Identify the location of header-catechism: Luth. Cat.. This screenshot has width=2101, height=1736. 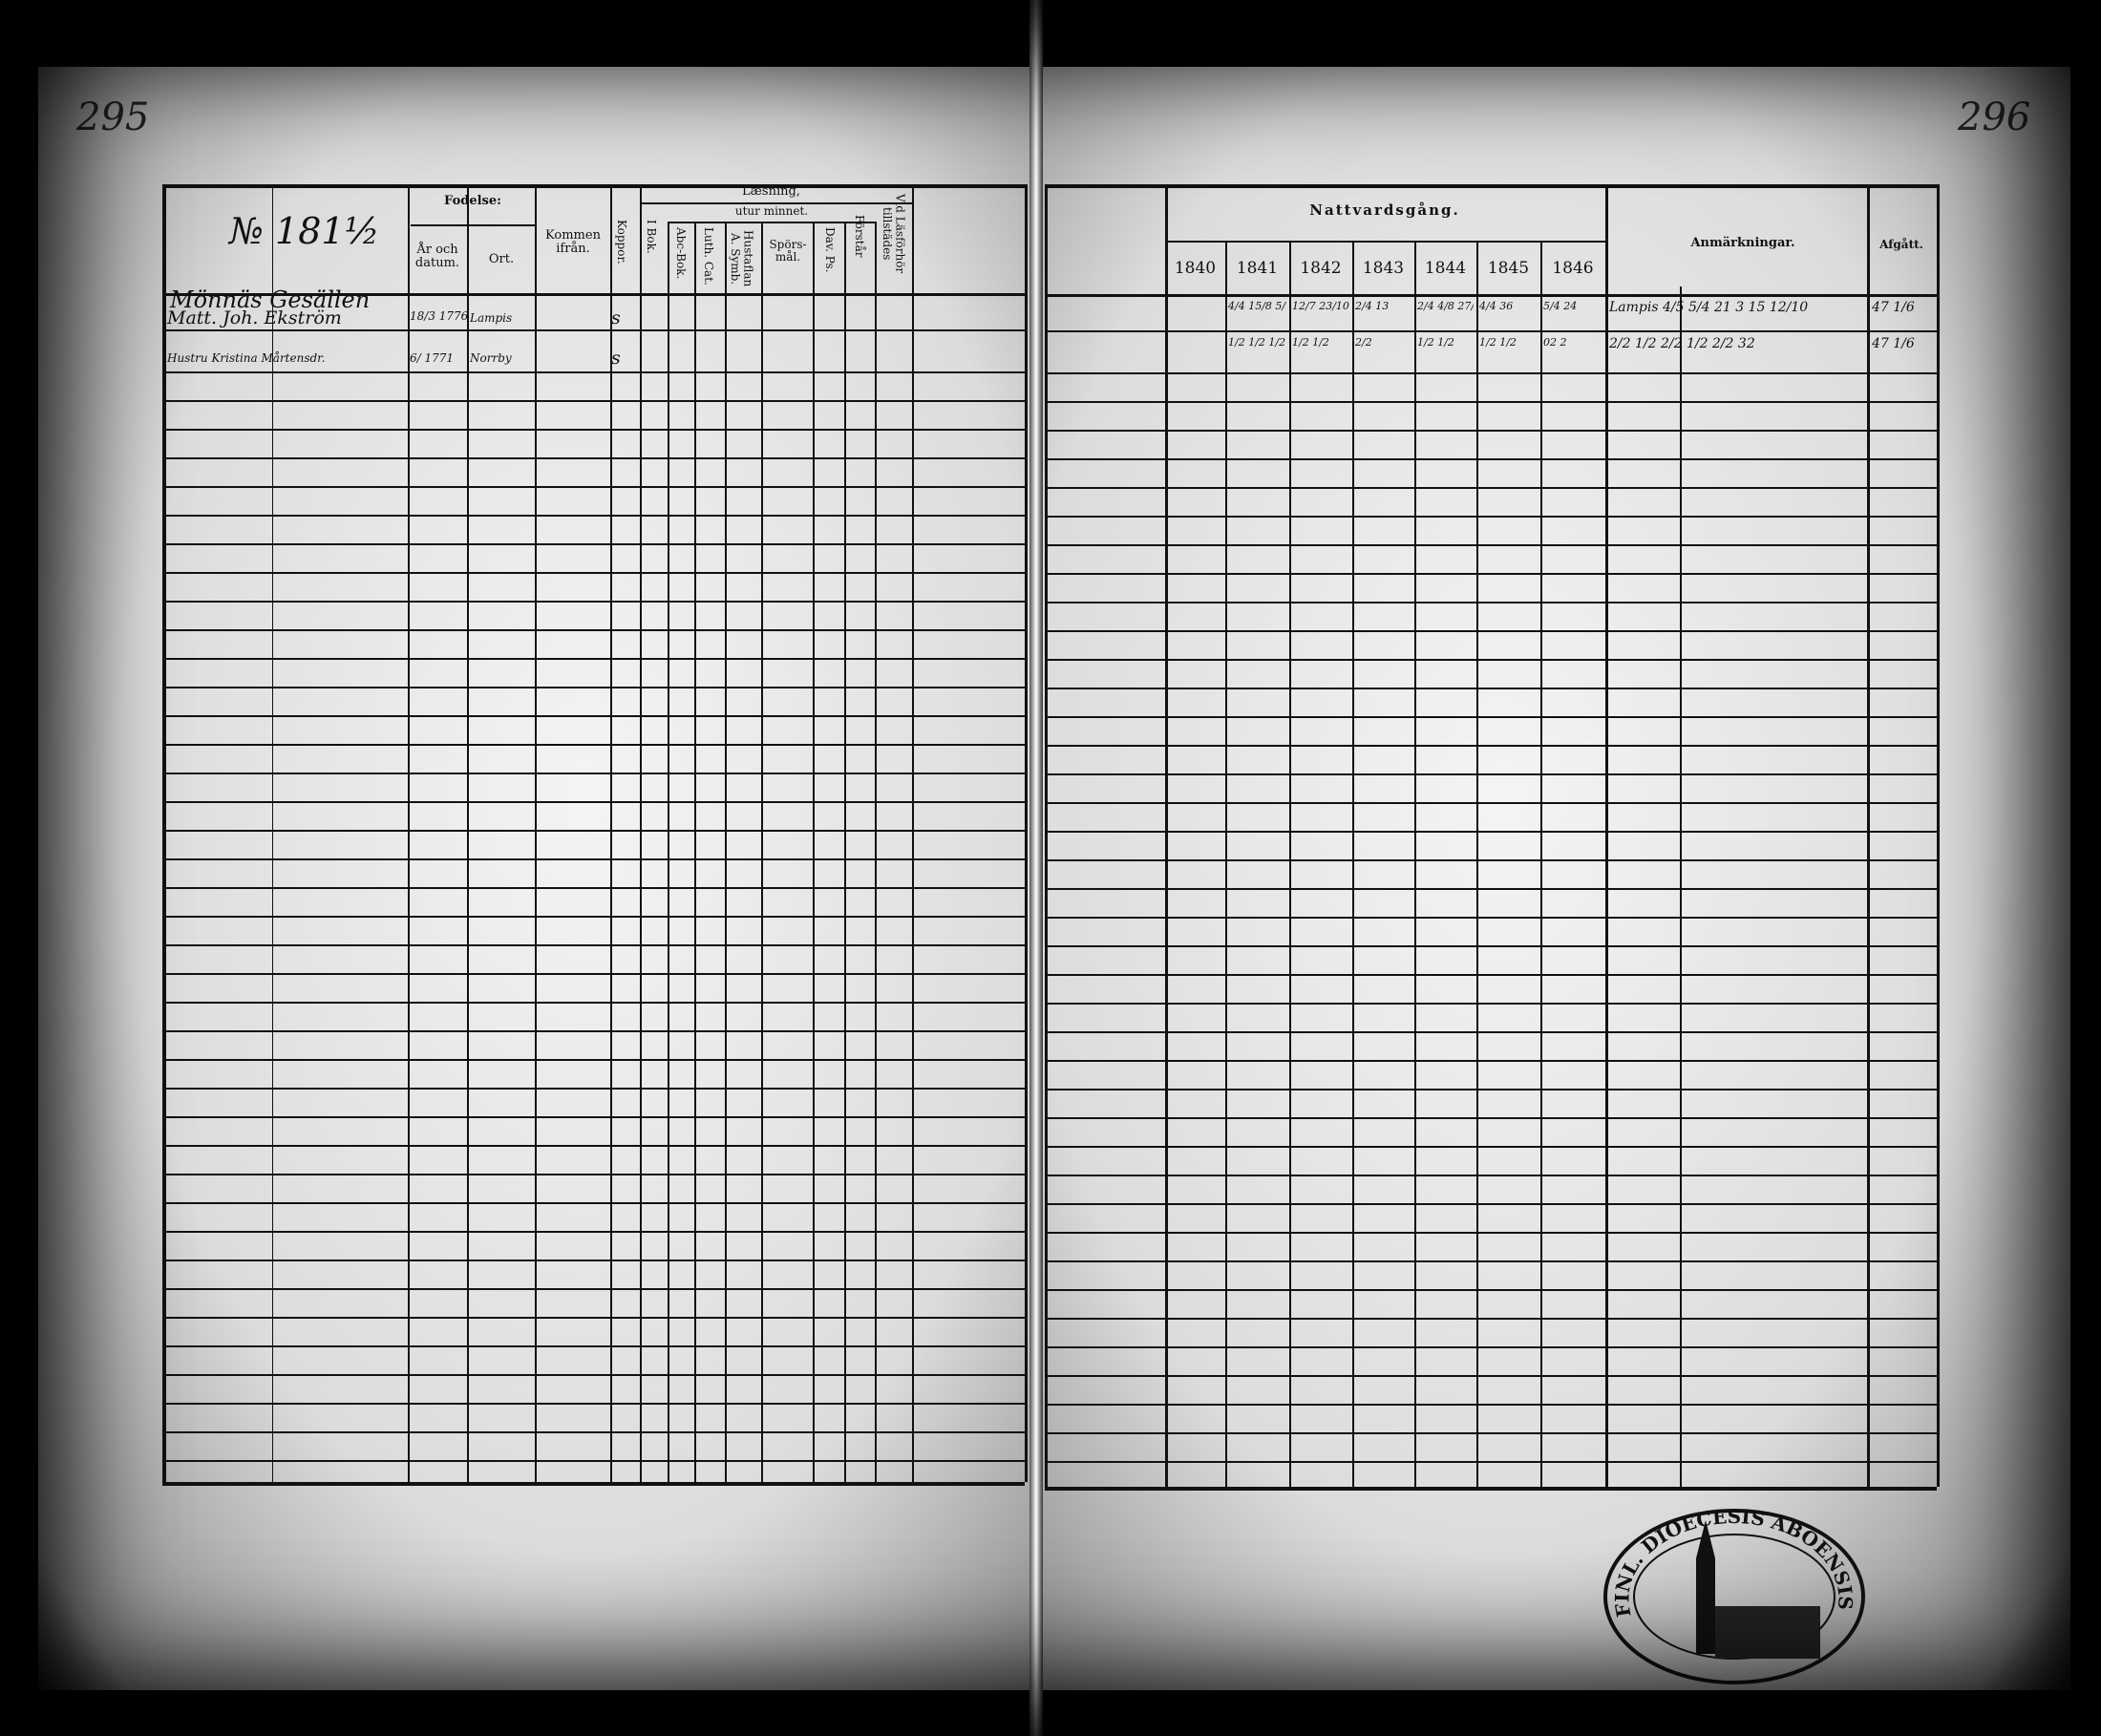
(709, 256).